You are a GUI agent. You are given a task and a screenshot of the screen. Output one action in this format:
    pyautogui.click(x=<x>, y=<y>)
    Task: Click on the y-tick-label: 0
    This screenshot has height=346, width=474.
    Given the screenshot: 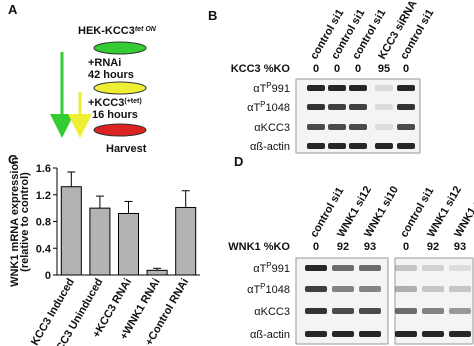 What is the action you would take?
    pyautogui.click(x=48, y=276)
    